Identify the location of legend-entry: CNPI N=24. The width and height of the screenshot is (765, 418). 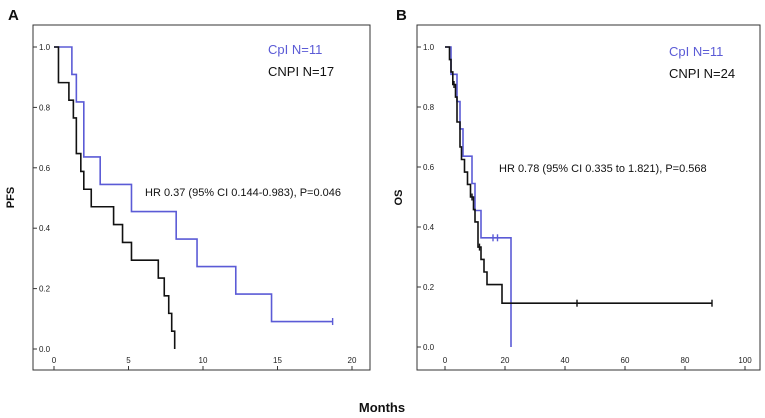
(702, 73).